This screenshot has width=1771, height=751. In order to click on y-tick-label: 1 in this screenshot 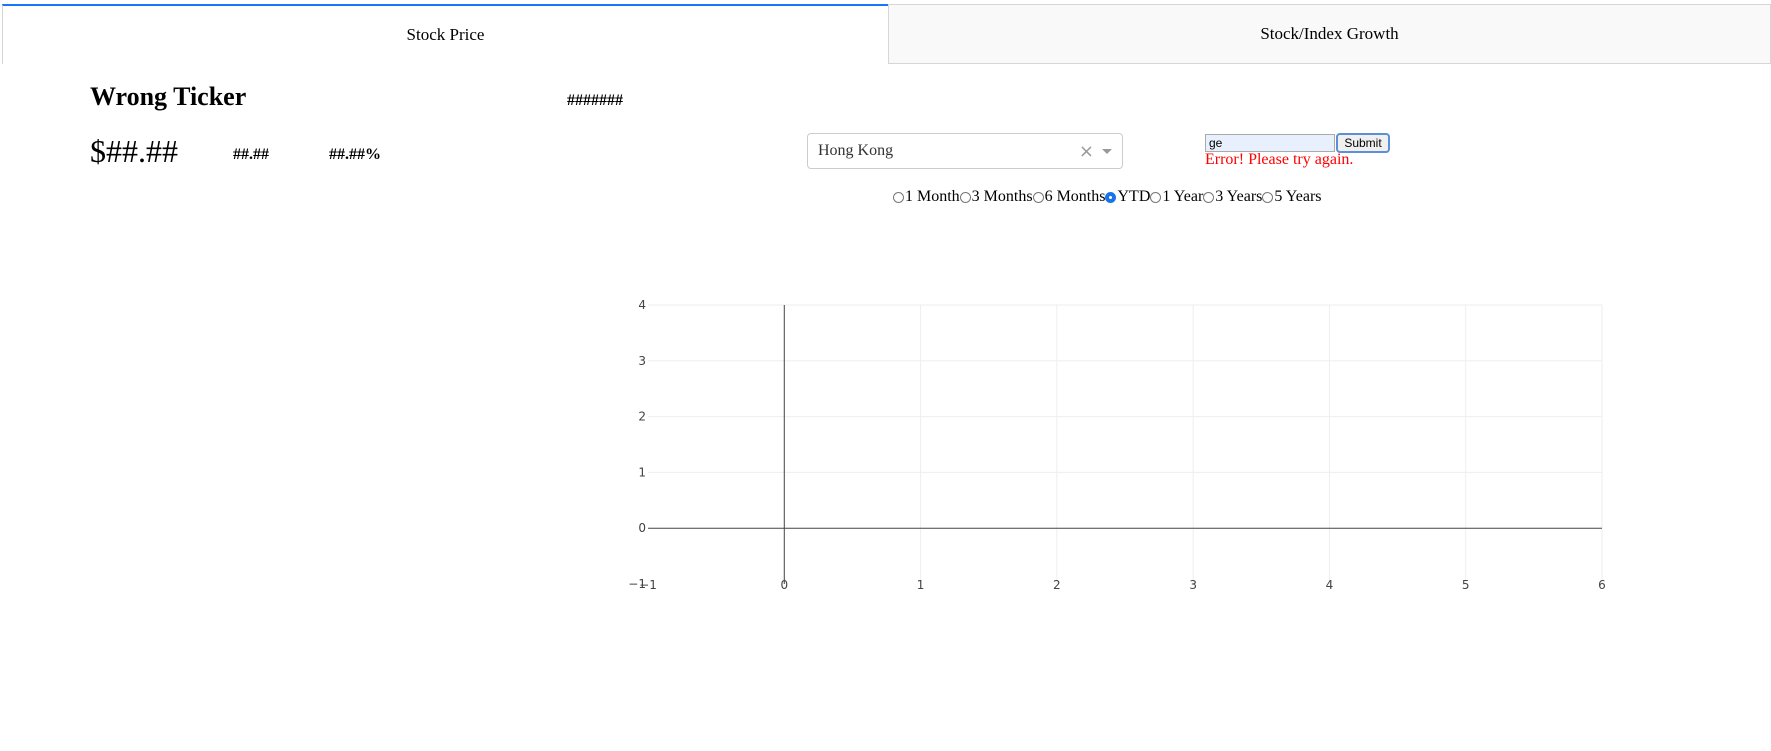, I will do `click(642, 472)`.